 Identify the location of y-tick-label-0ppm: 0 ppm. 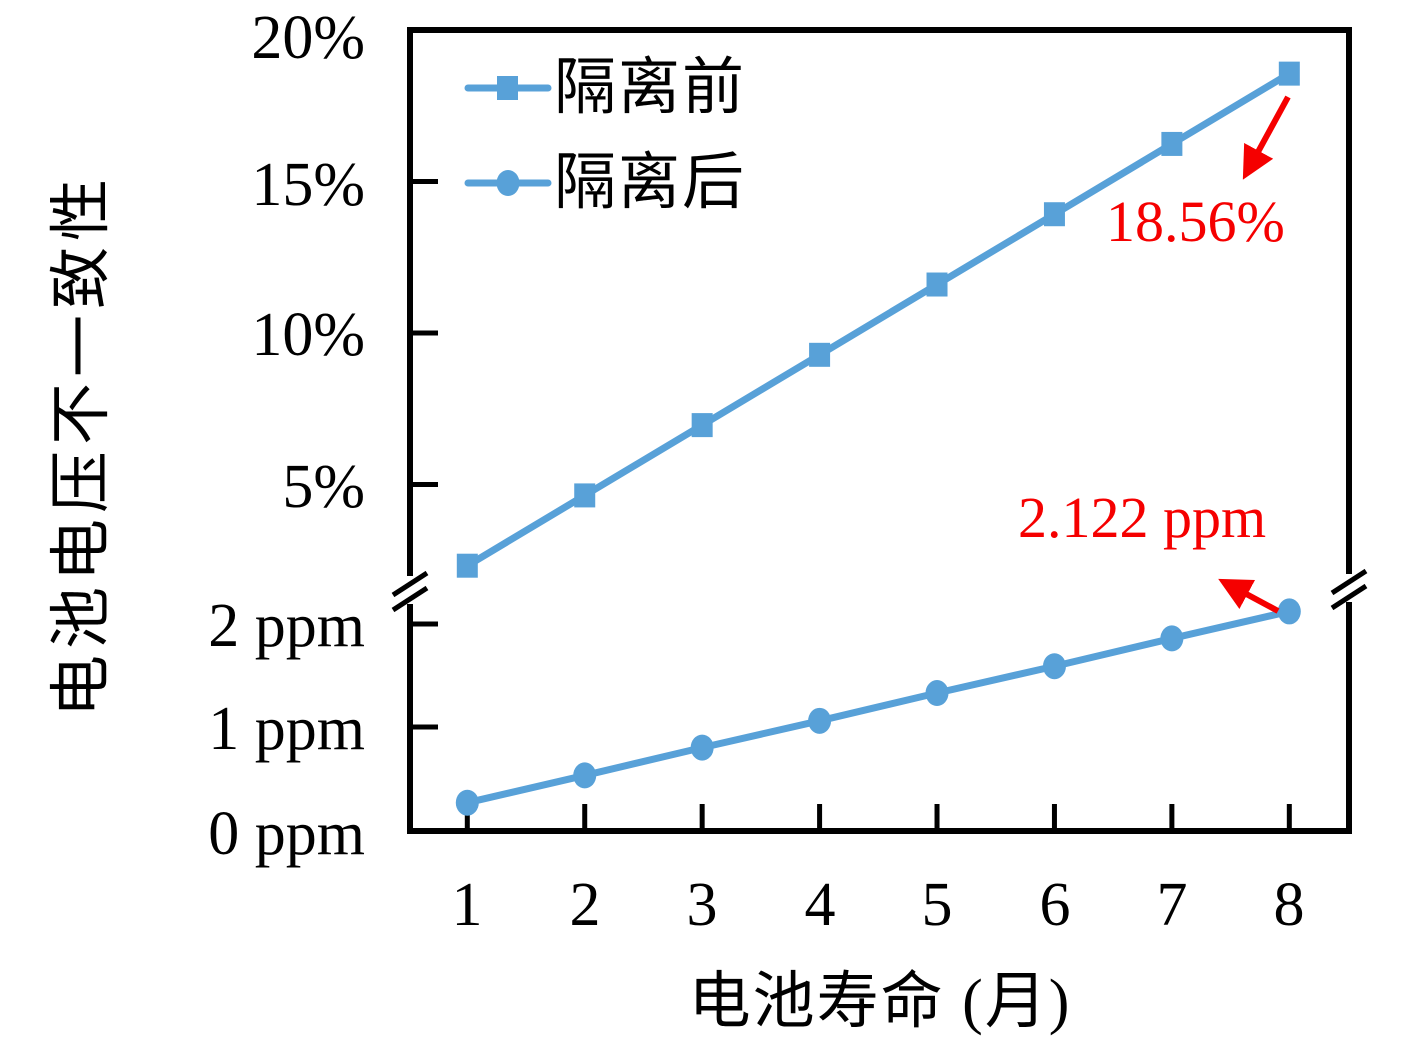
(286, 834).